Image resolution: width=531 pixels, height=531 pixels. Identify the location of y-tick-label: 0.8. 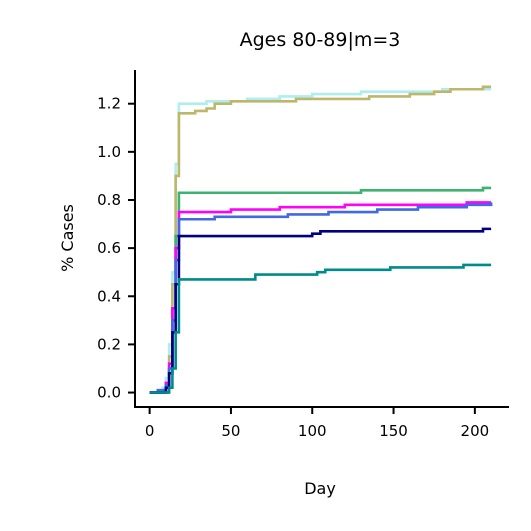
(109, 200).